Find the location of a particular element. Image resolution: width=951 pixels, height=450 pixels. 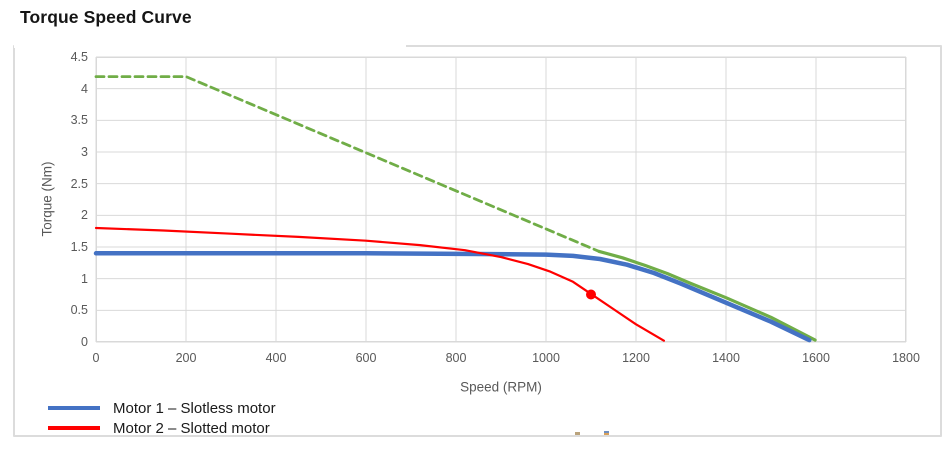

x-tick-label: 1600 is located at coordinates (816, 358).